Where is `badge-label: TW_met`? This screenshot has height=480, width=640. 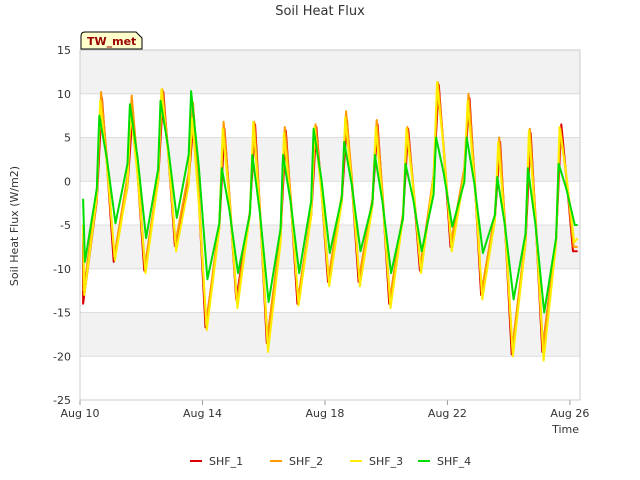 badge-label: TW_met is located at coordinates (111, 41).